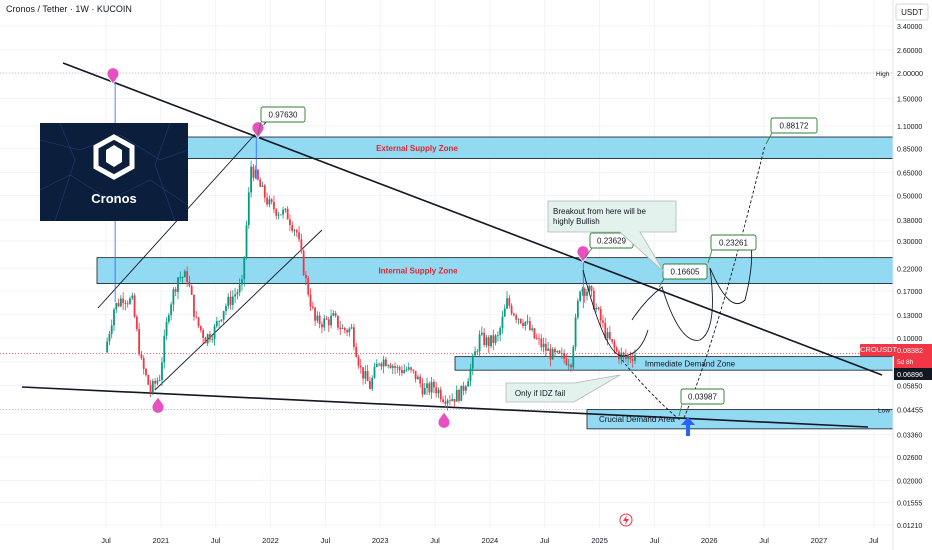  What do you see at coordinates (909, 150) in the screenshot?
I see `y-tick-label: 0.85000` at bounding box center [909, 150].